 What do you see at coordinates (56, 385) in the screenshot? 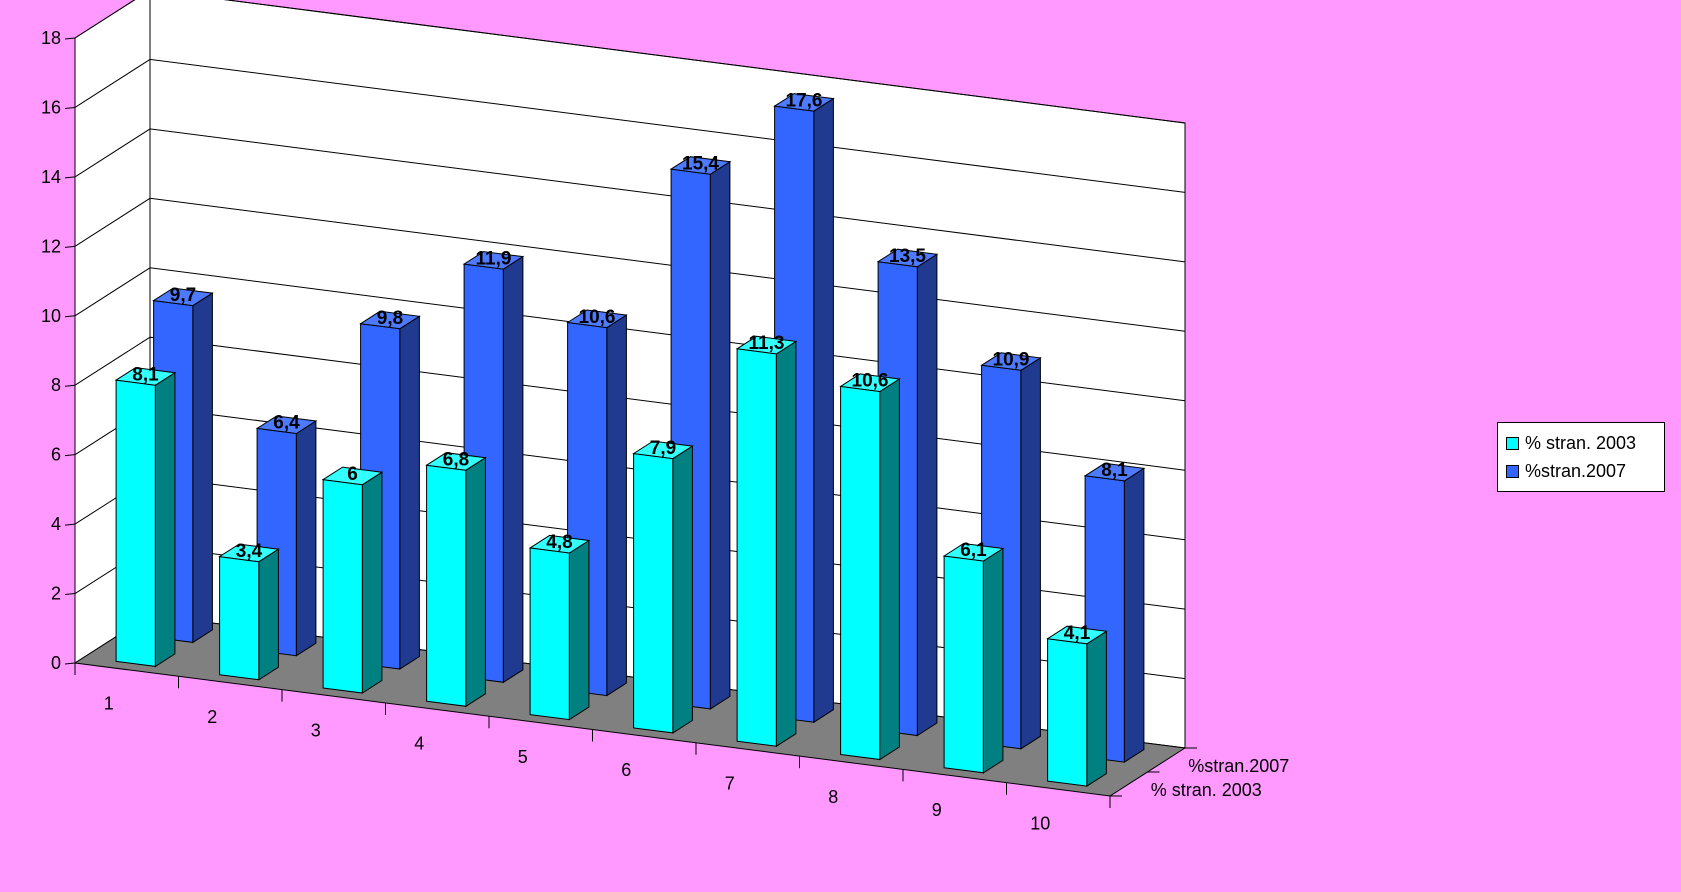
I see `y-tick-label: 8` at bounding box center [56, 385].